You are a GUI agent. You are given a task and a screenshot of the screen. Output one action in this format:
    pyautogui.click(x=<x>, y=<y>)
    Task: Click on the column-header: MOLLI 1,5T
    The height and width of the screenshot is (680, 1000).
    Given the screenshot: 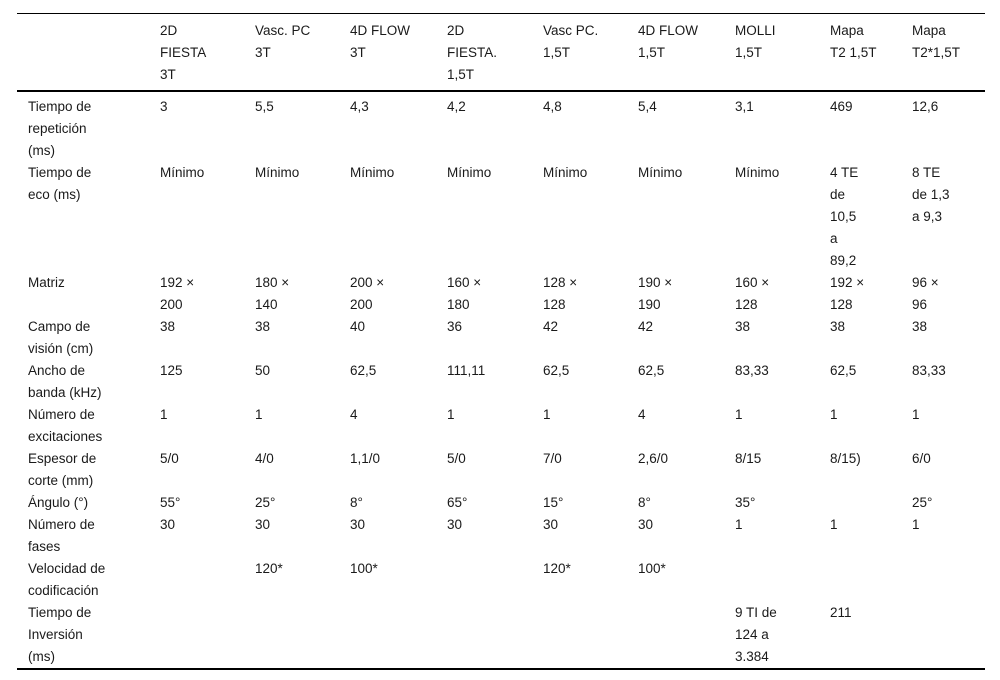 What is the action you would take?
    pyautogui.click(x=755, y=41)
    